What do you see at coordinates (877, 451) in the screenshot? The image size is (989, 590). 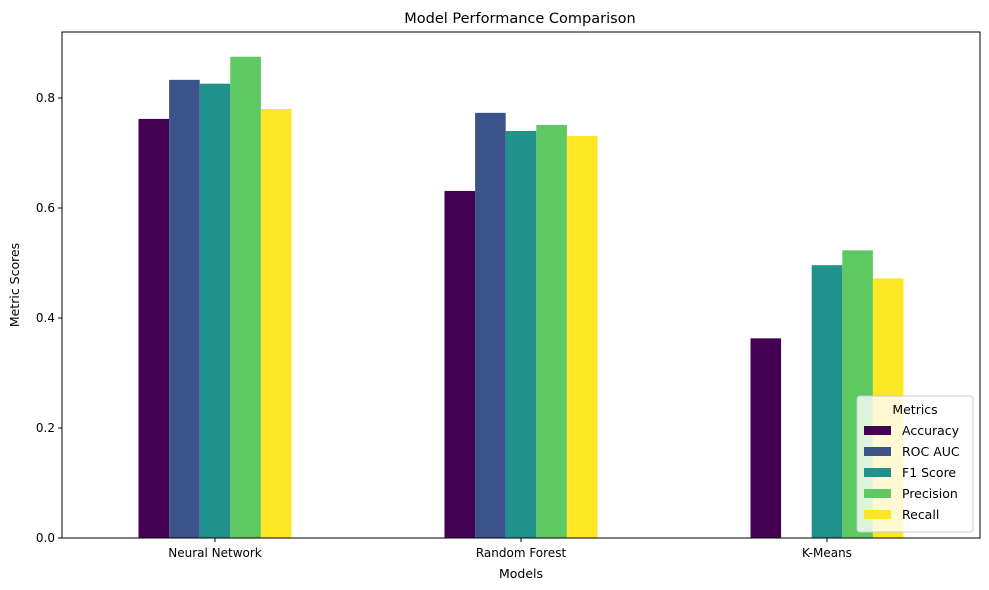 I see `legend-swatch-roc-auc` at bounding box center [877, 451].